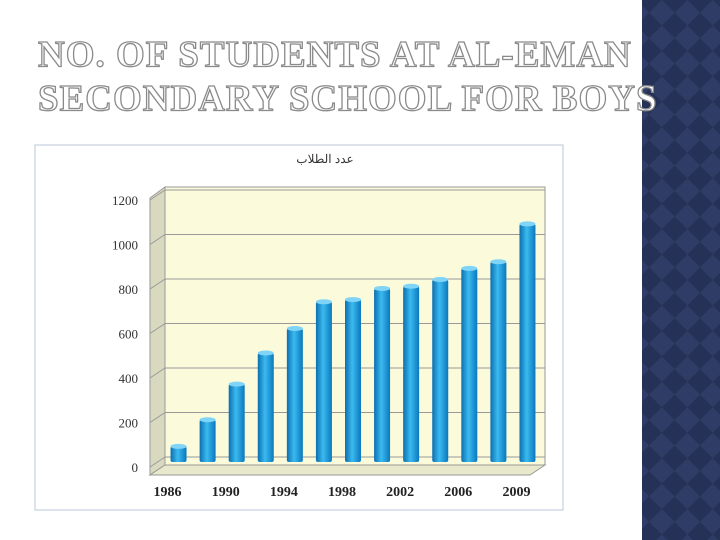 The image size is (720, 540). I want to click on x-tick-label: 2002, so click(400, 492).